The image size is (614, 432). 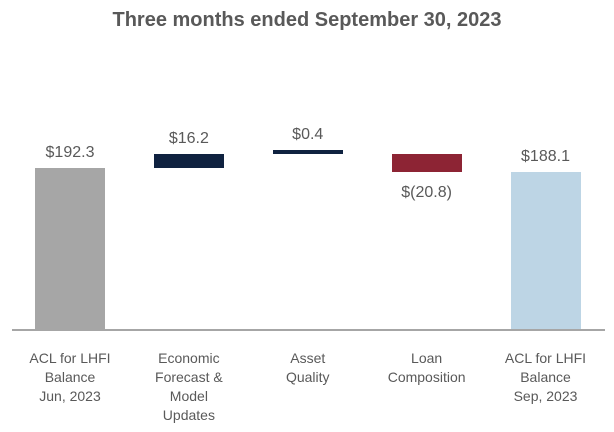 I want to click on bar-value-label-2: $0.4, so click(x=308, y=135).